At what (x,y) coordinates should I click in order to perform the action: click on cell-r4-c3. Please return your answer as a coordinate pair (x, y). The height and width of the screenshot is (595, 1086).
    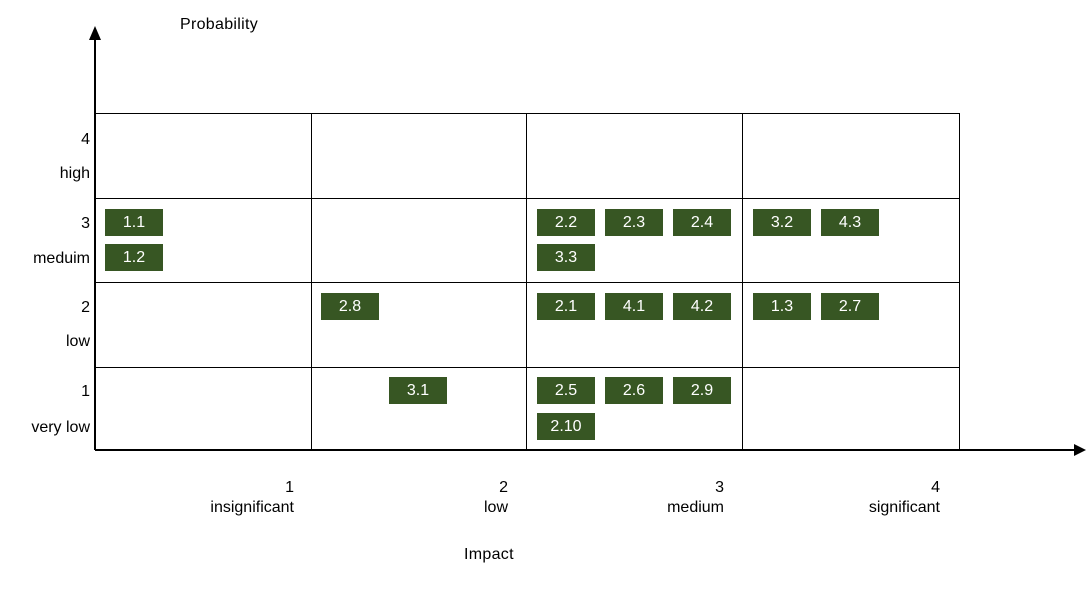
    Looking at the image, I should click on (634, 156).